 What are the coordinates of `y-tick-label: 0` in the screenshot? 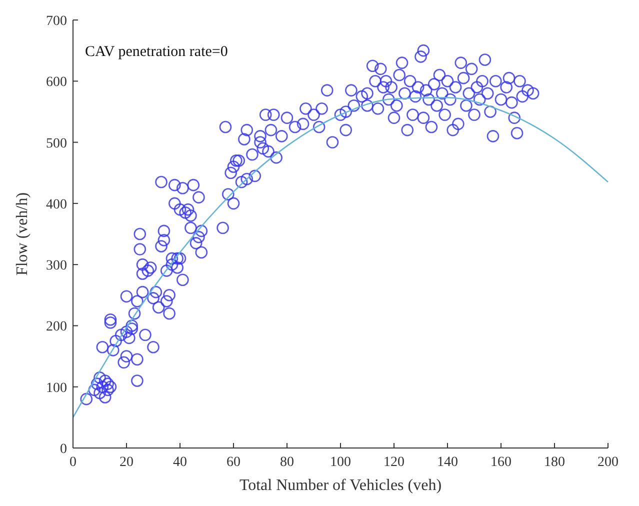 It's located at (63, 449).